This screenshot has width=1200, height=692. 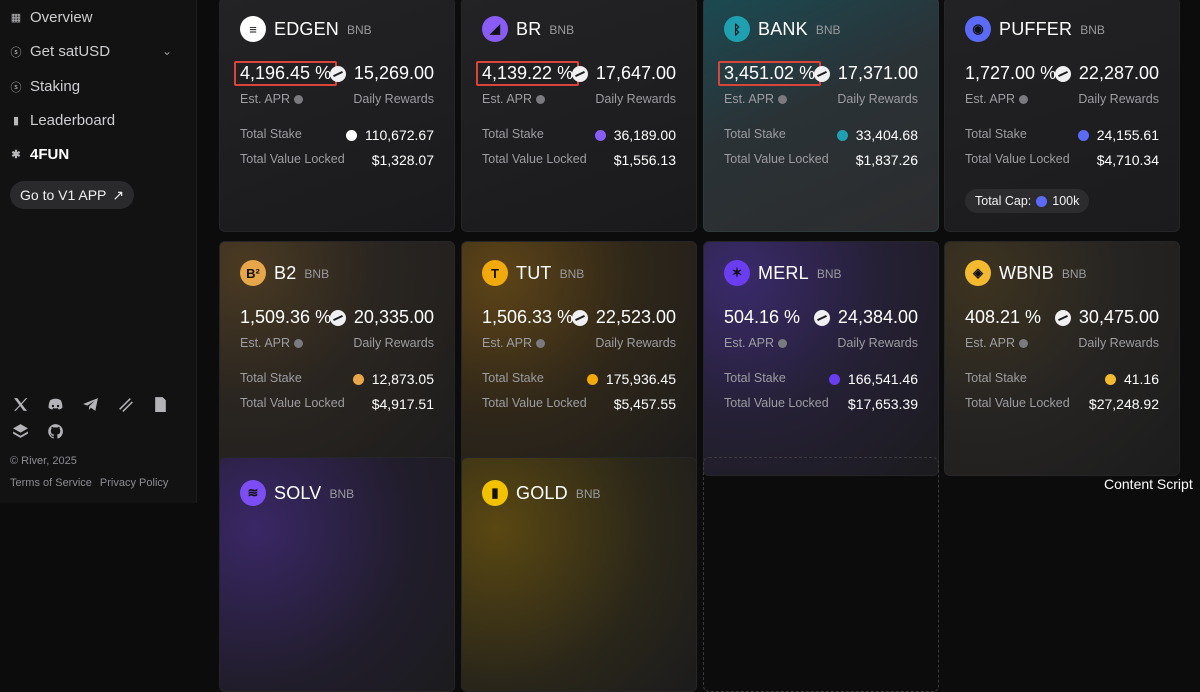 I want to click on rewards-number: 24,384.00, so click(x=877, y=317).